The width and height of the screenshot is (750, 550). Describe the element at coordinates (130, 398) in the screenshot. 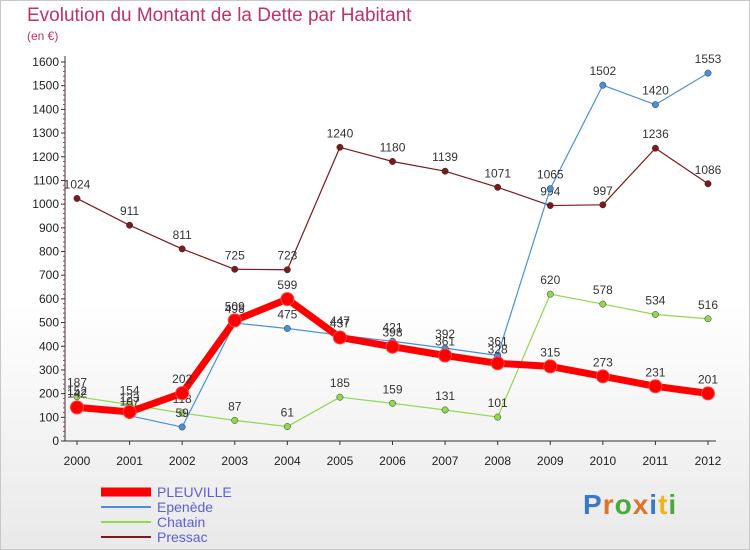

I see `data-label: 123` at that location.